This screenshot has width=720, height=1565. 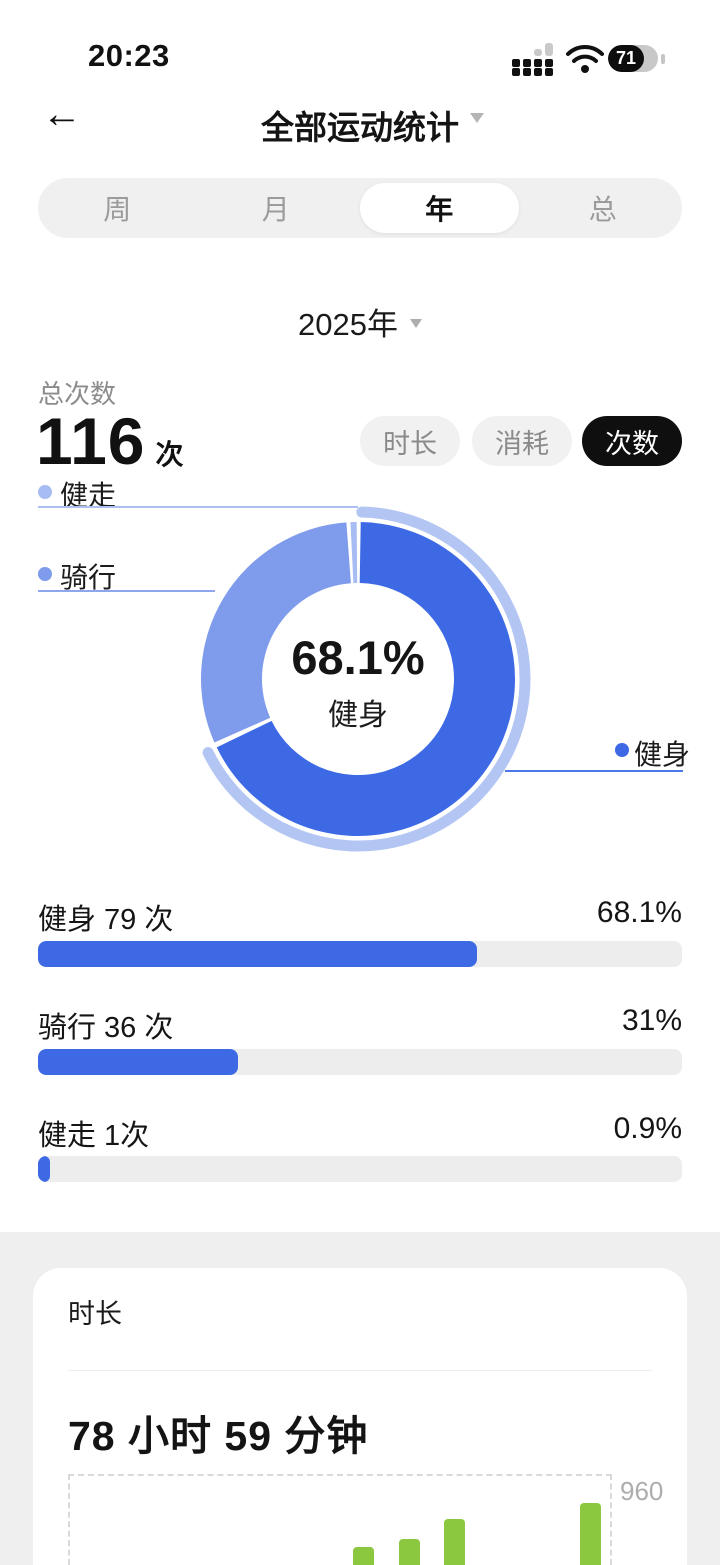 I want to click on duration-bar-chart-area, so click(x=340, y=1519).